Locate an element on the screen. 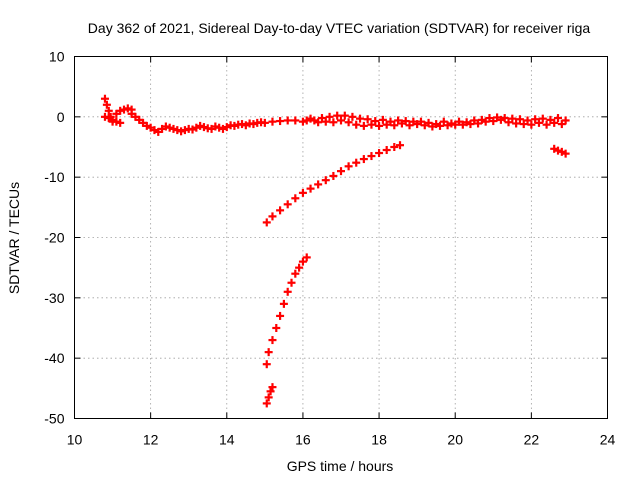 This screenshot has width=640, height=480. y-tick-label: -20 is located at coordinates (54, 238).